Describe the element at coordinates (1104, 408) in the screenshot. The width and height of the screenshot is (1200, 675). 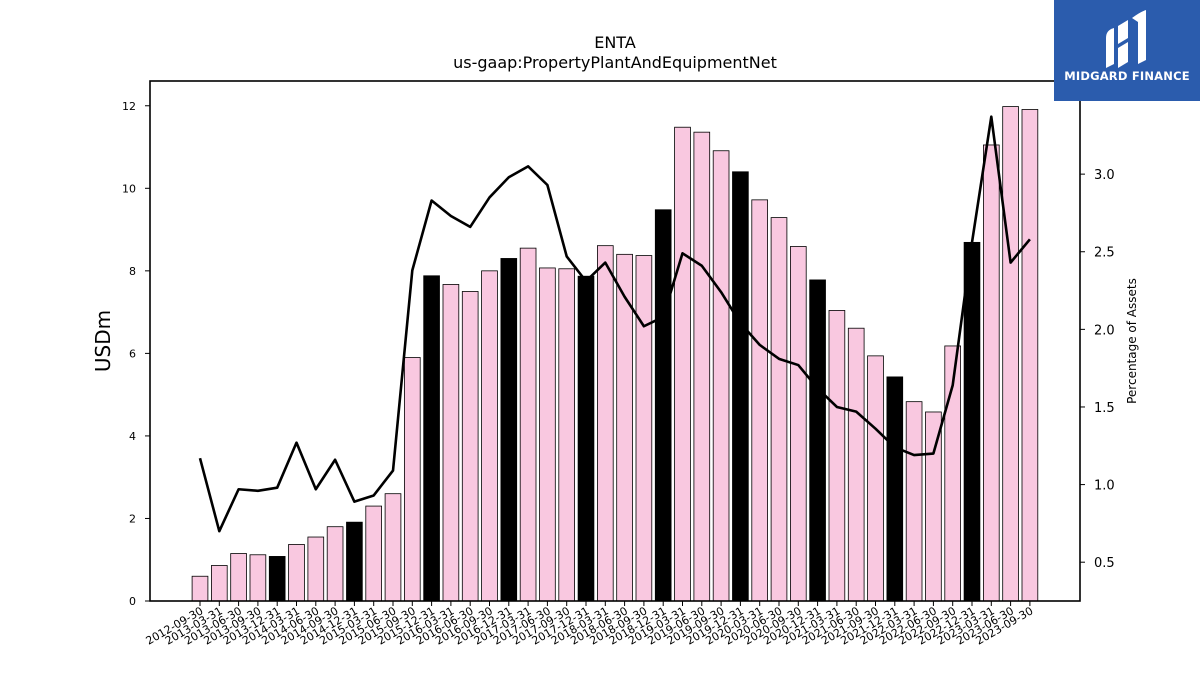
I see `y2-tick-label: 1.5` at that location.